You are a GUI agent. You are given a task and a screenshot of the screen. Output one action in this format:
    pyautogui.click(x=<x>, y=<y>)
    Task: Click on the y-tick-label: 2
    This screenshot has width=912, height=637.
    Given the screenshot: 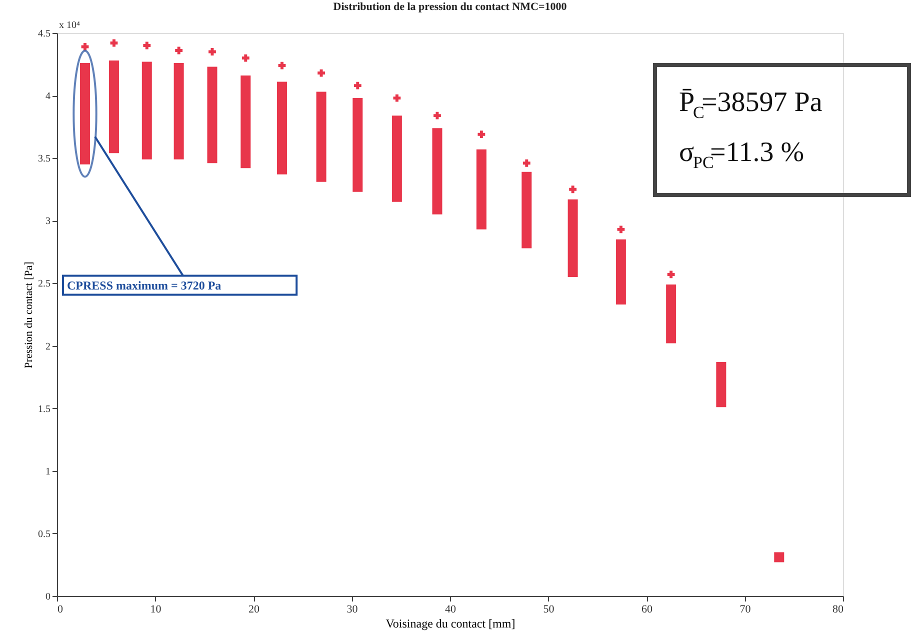 What is the action you would take?
    pyautogui.click(x=48, y=346)
    